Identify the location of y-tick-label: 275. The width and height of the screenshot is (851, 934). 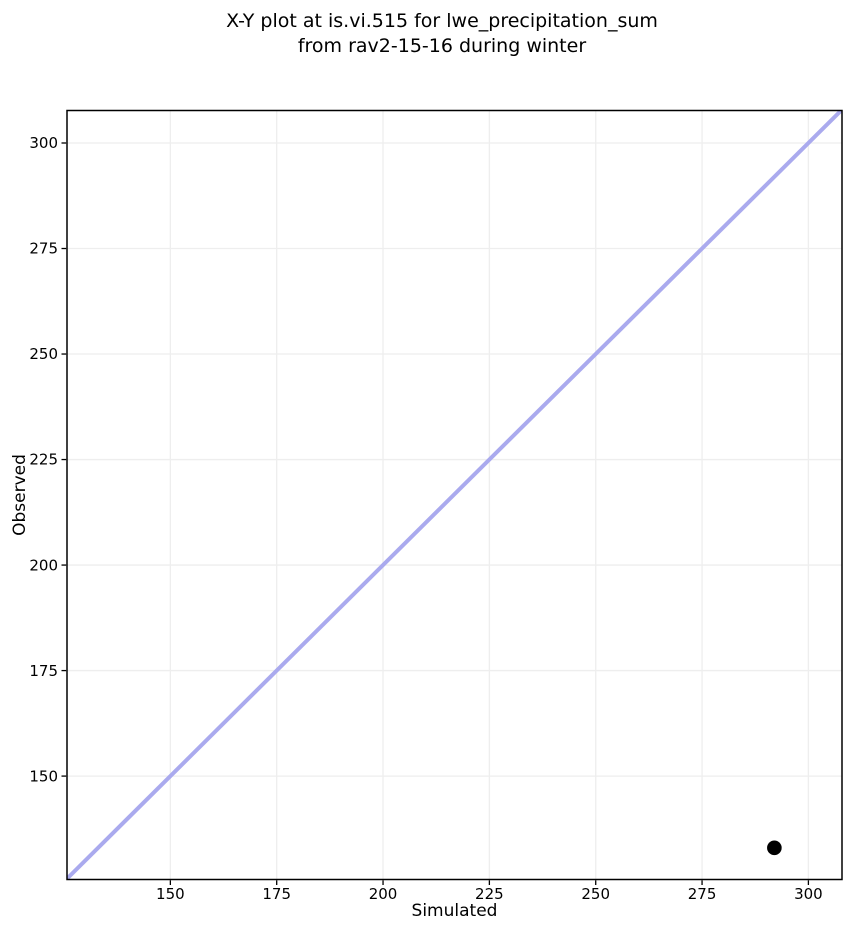
(43, 249).